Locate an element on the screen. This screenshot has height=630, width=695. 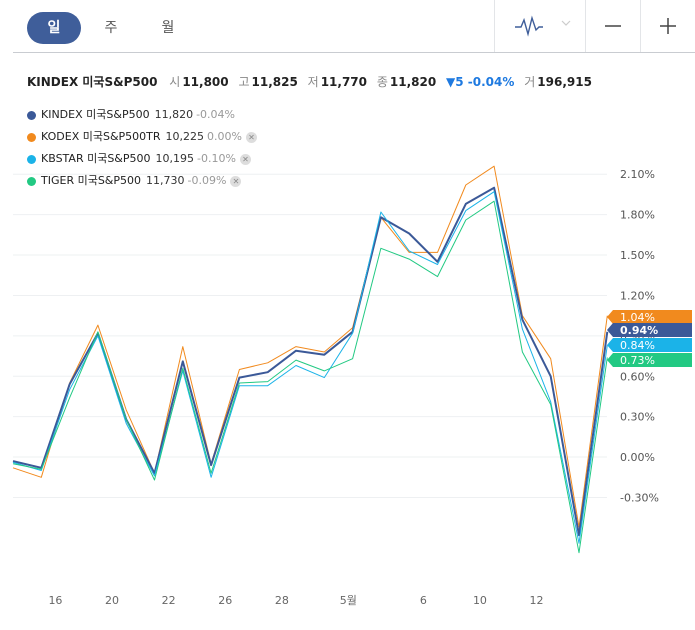
x-tick-label: 16 is located at coordinates (55, 600).